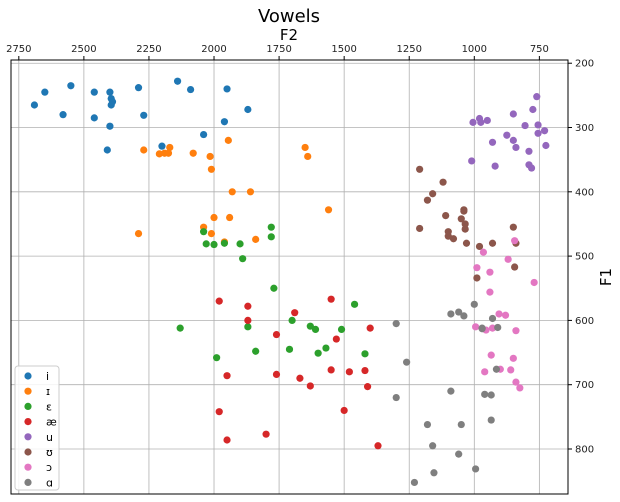  What do you see at coordinates (148, 49) in the screenshot?
I see `x-tick-label: 2250` at bounding box center [148, 49].